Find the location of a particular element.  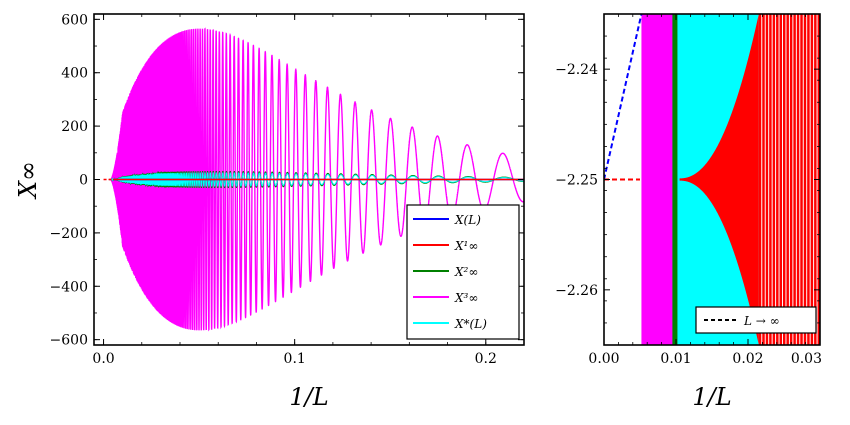

y-tick-label: 0 is located at coordinates (83, 181).